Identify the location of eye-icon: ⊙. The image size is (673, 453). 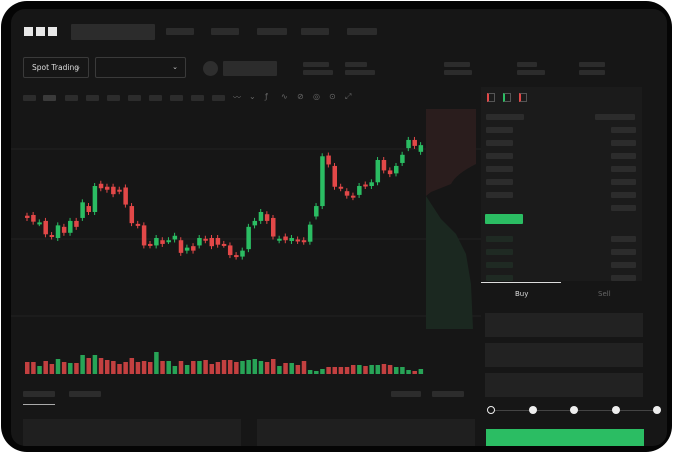
(332, 96).